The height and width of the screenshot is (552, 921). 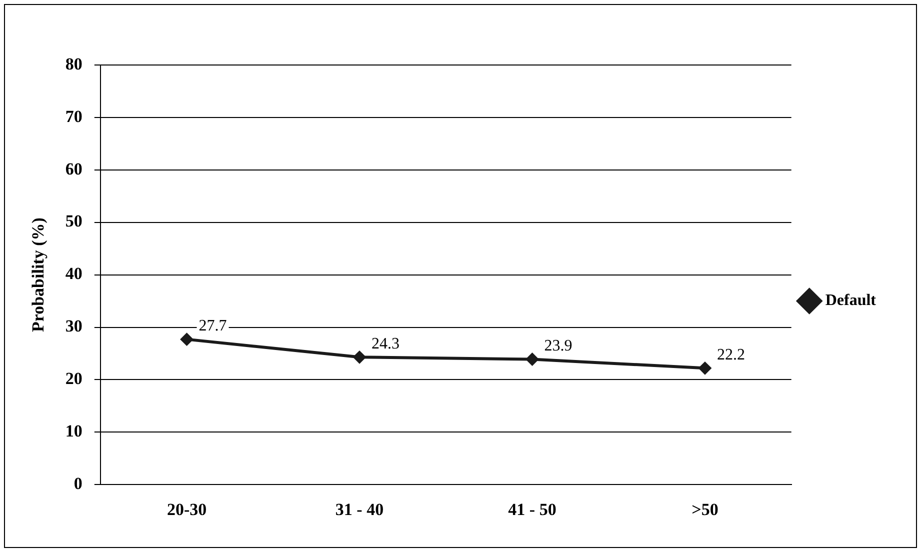 What do you see at coordinates (359, 510) in the screenshot?
I see `x-tick-label: 31 - 40` at bounding box center [359, 510].